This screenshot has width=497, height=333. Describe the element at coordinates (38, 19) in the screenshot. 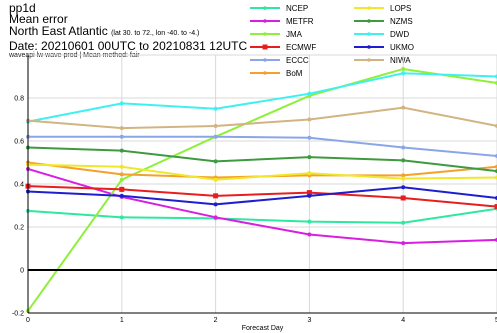

I see `statistic-label: Mean error` at that location.